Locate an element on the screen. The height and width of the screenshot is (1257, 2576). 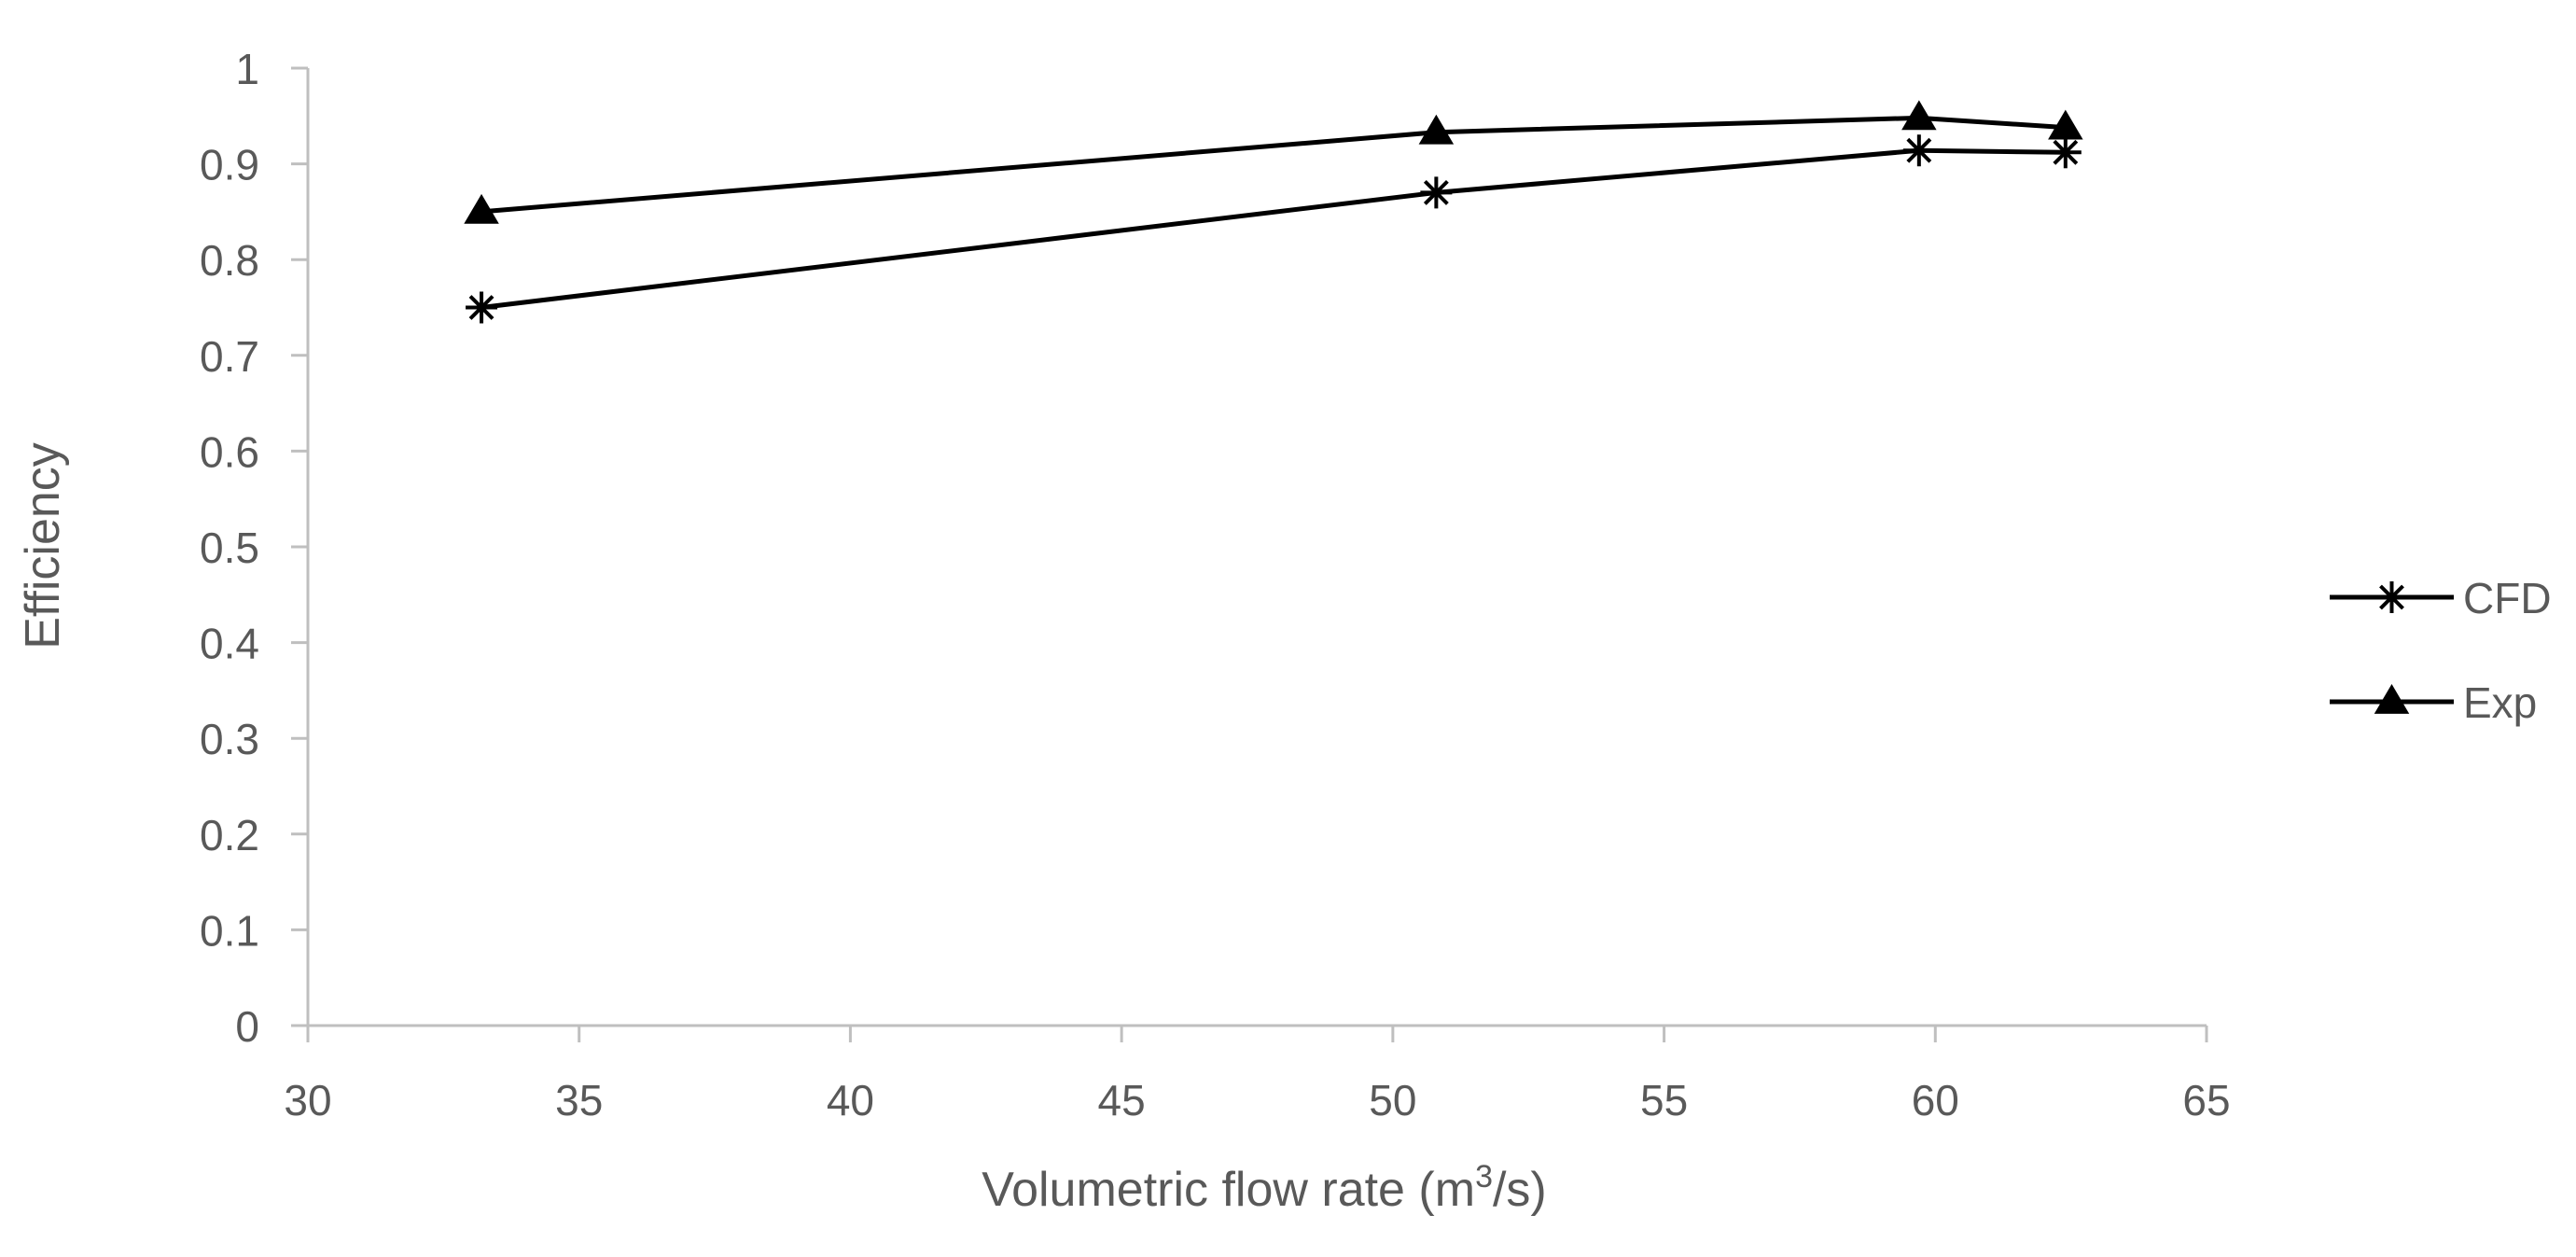
y-tick-label: 0.4 is located at coordinates (229, 644).